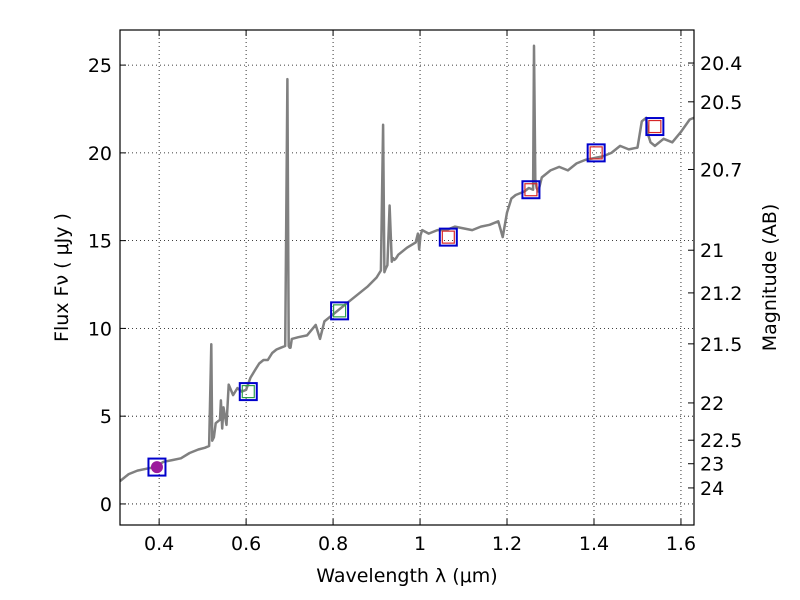 The image size is (800, 600). Describe the element at coordinates (159, 544) in the screenshot. I see `x-tick-label: 0.4` at that location.